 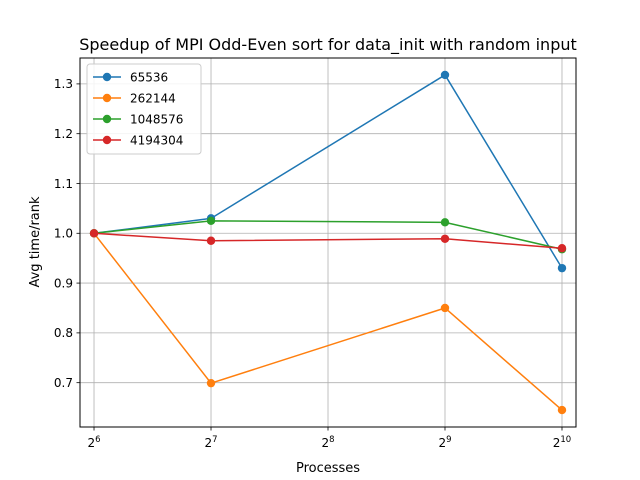 I want to click on y-tick-label: 0.7, so click(x=63, y=383).